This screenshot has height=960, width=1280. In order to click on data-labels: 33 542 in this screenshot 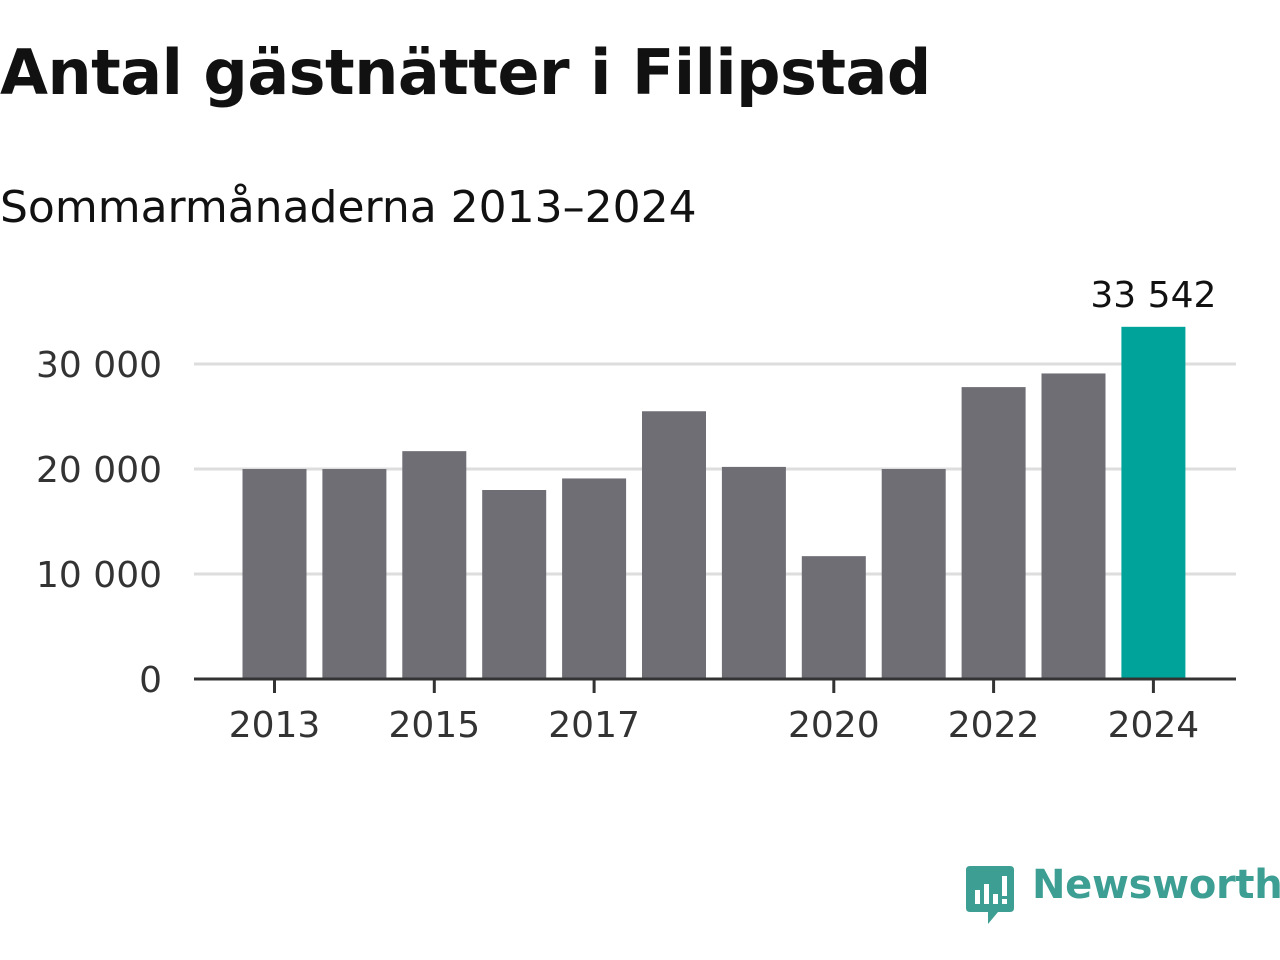, I will do `click(1153, 295)`.